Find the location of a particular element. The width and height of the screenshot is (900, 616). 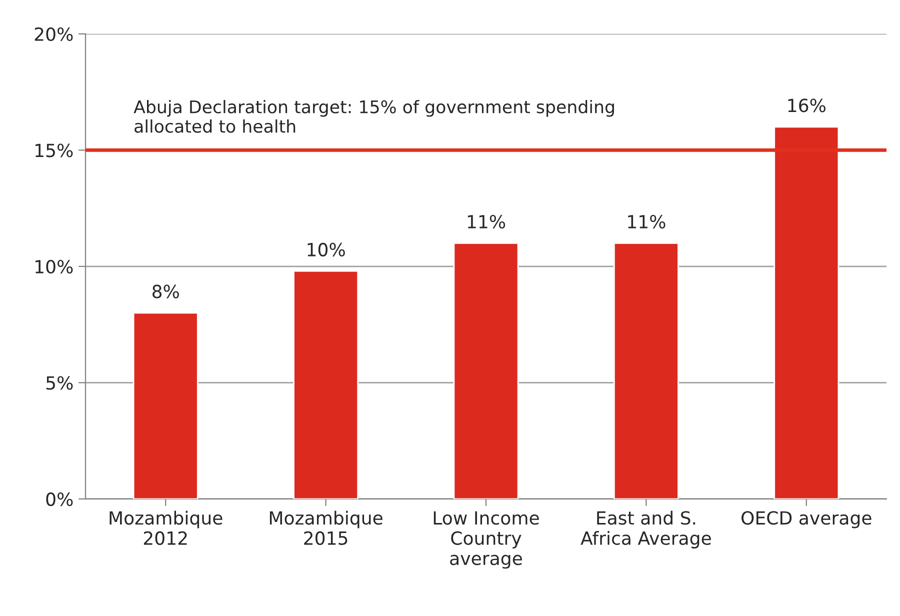

data-label: 16% is located at coordinates (807, 105).